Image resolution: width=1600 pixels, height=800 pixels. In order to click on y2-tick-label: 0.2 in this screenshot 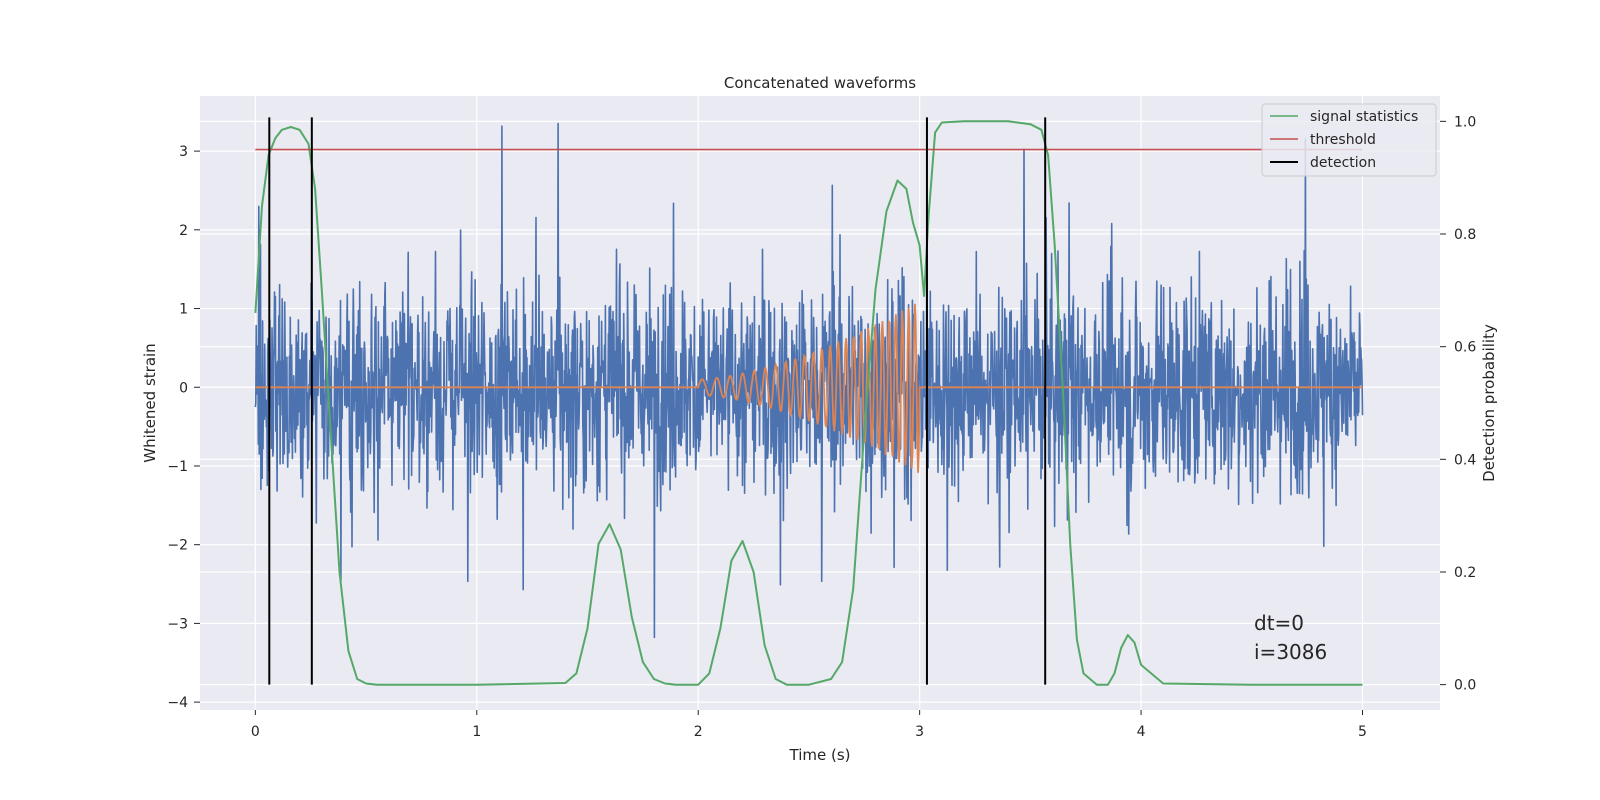, I will do `click(1465, 573)`.